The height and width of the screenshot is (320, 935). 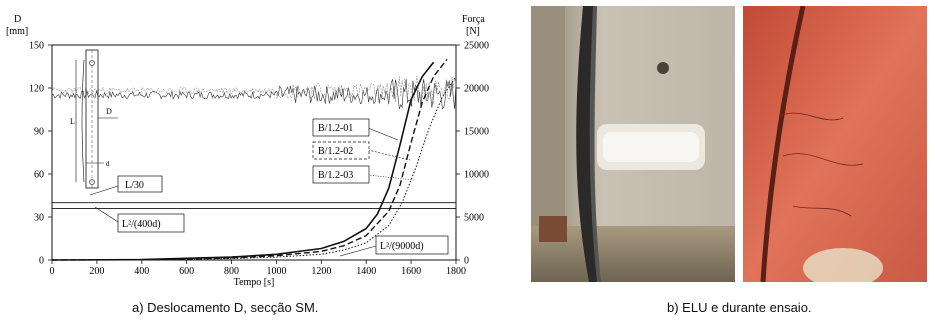 I want to click on label-l2-9000d: L²/(9000d), so click(x=402, y=246).